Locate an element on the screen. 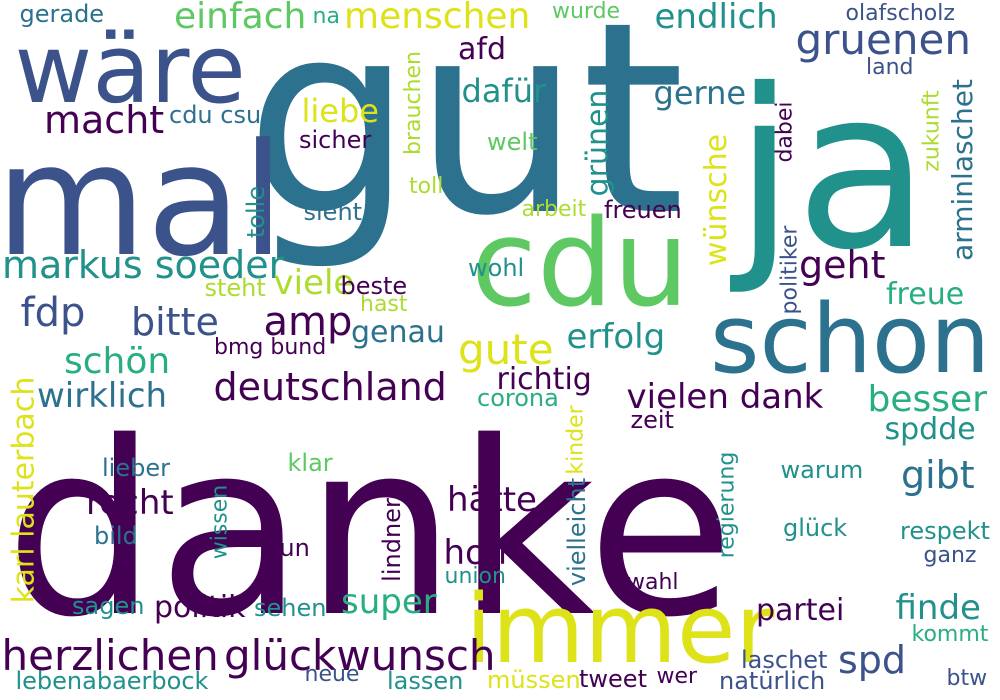 The height and width of the screenshot is (700, 1000). word-lindner: lindner is located at coordinates (391, 540).